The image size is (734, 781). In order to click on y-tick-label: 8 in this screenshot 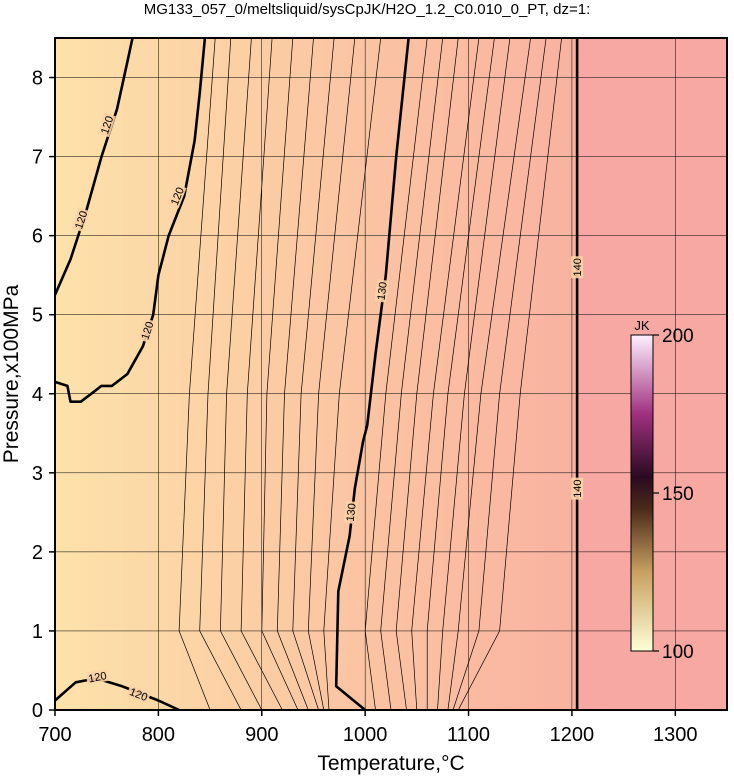, I will do `click(37, 79)`.